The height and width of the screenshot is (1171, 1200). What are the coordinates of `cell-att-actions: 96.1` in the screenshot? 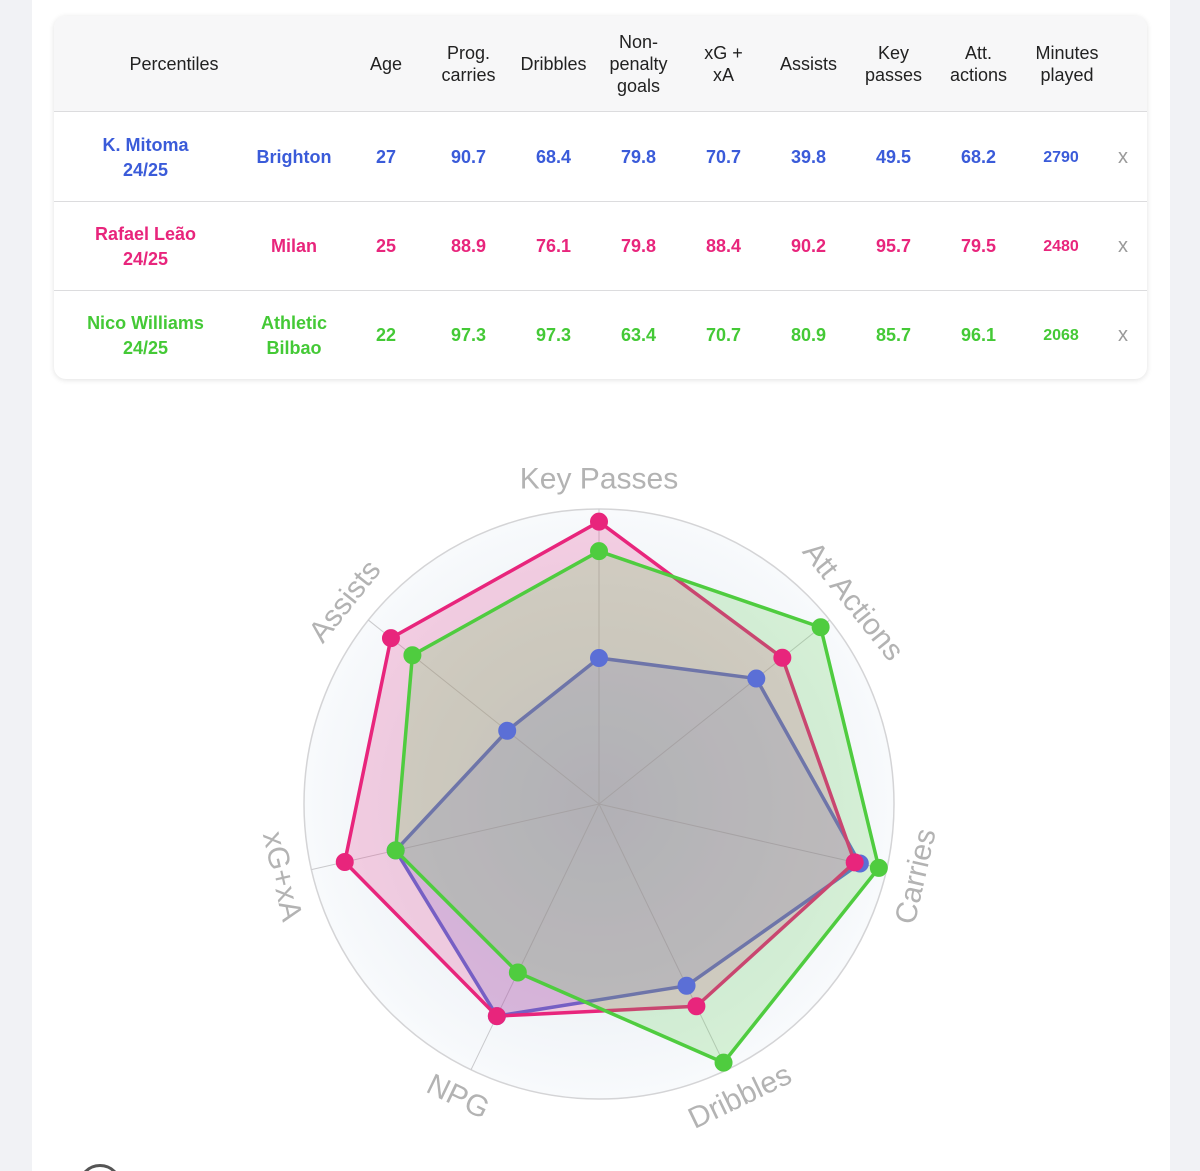 It's located at (978, 335).